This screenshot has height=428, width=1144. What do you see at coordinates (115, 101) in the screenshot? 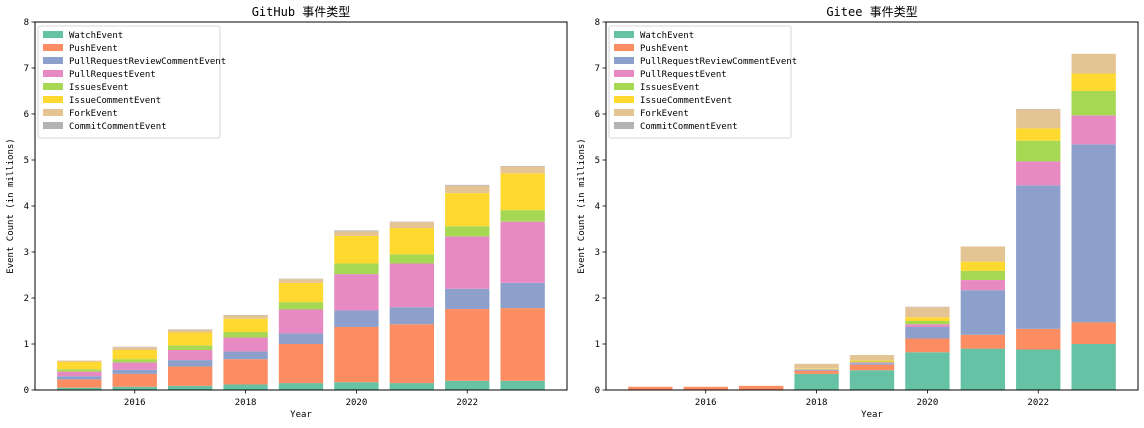
I see `legend-entry-IssueCommentEvent: IssueCommentEvent` at bounding box center [115, 101].